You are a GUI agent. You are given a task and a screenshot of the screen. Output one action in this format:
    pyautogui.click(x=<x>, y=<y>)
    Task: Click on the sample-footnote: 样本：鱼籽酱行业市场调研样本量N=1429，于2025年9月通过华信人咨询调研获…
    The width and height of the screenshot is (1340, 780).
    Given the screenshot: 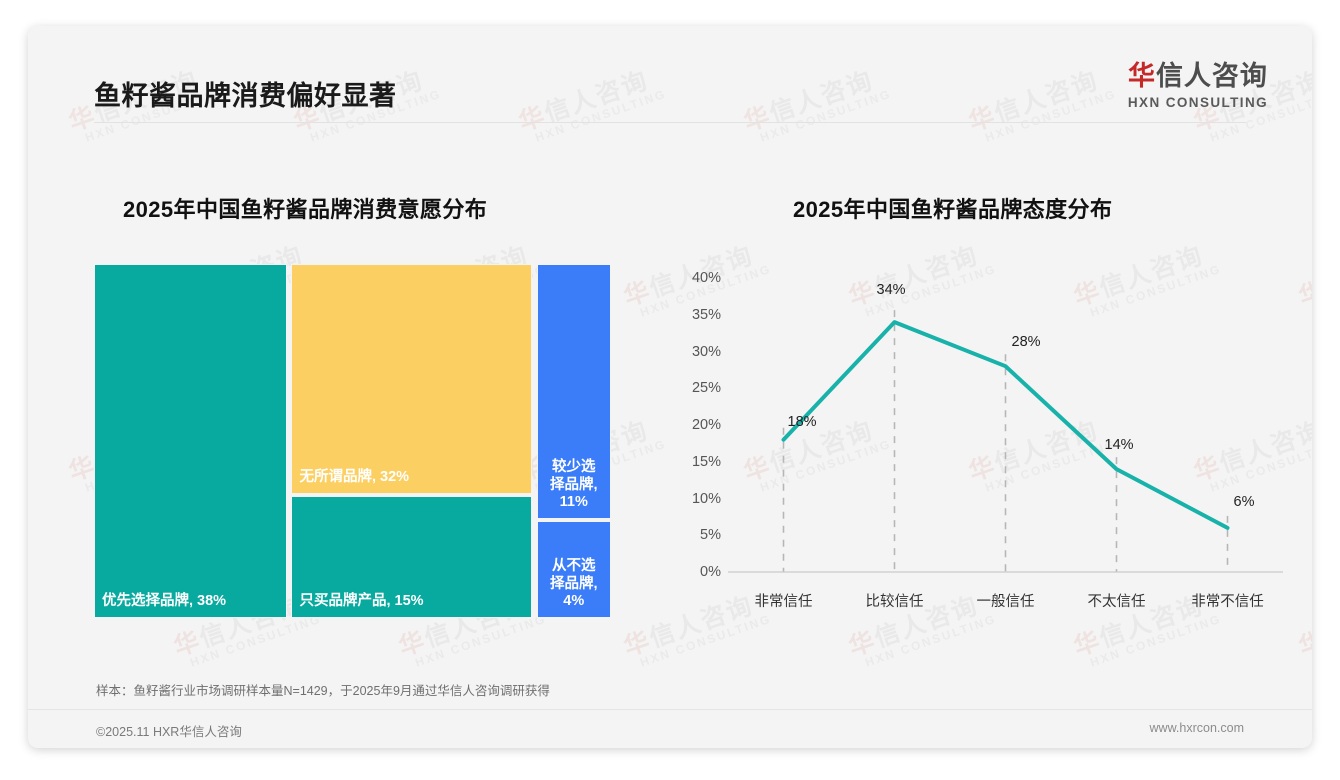 What is the action you would take?
    pyautogui.click(x=323, y=691)
    